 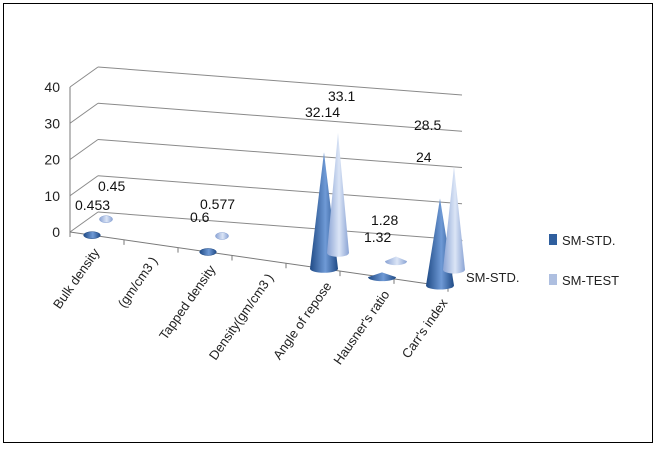 What do you see at coordinates (187, 302) in the screenshot?
I see `x-tick-label: Tapped density` at bounding box center [187, 302].